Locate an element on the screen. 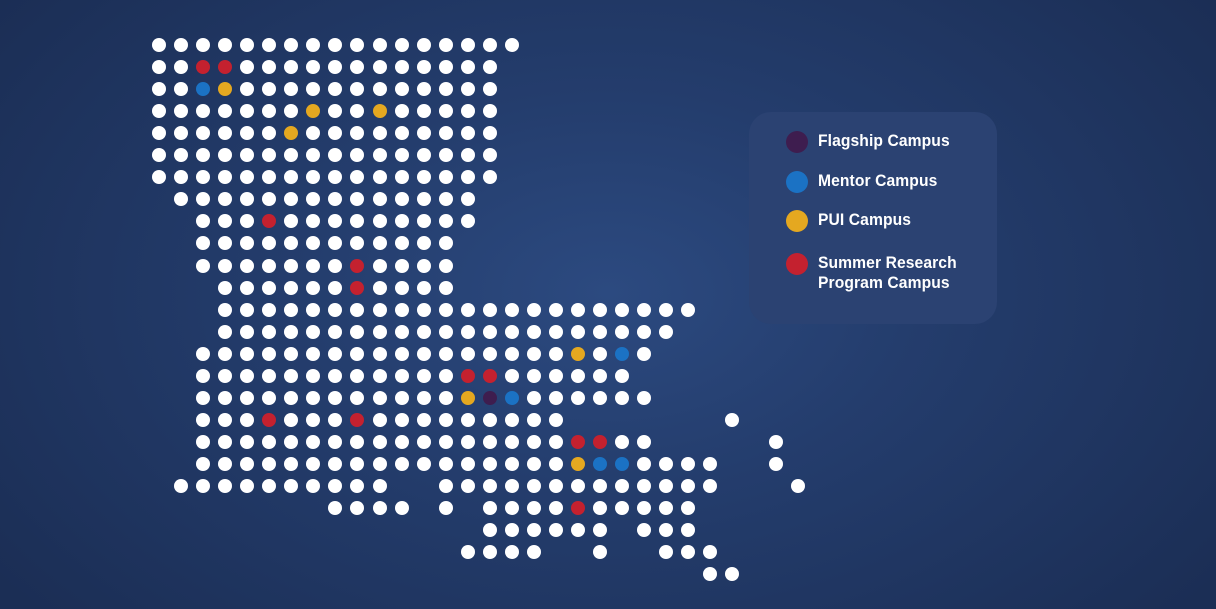 This screenshot has height=609, width=1216. mentor-campus-dot is located at coordinates (622, 353).